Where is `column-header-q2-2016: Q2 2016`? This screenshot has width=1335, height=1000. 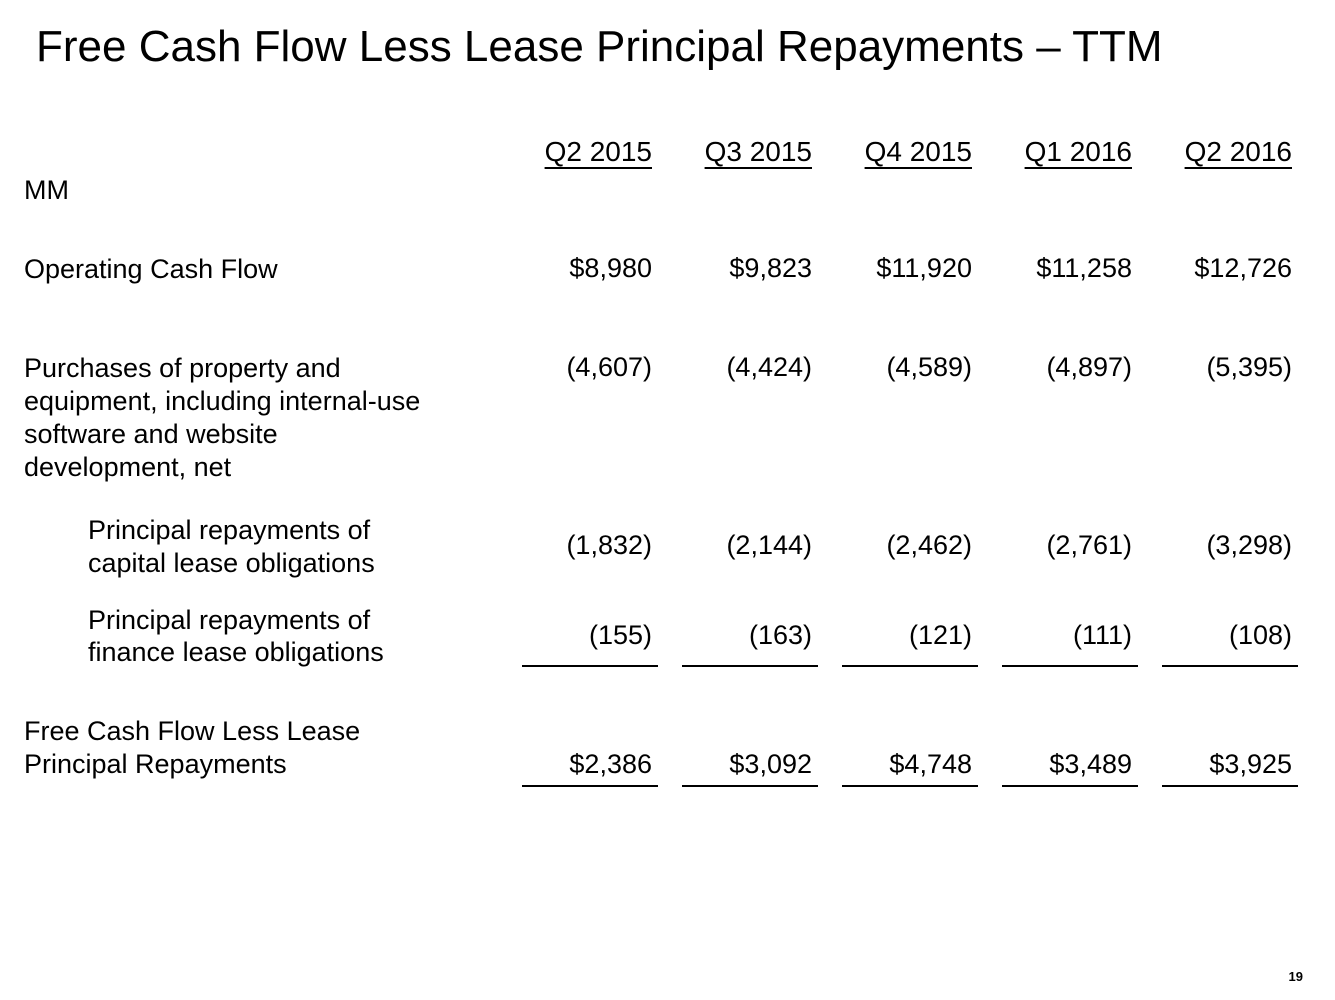 column-header-q2-2016: Q2 2016 is located at coordinates (1238, 151).